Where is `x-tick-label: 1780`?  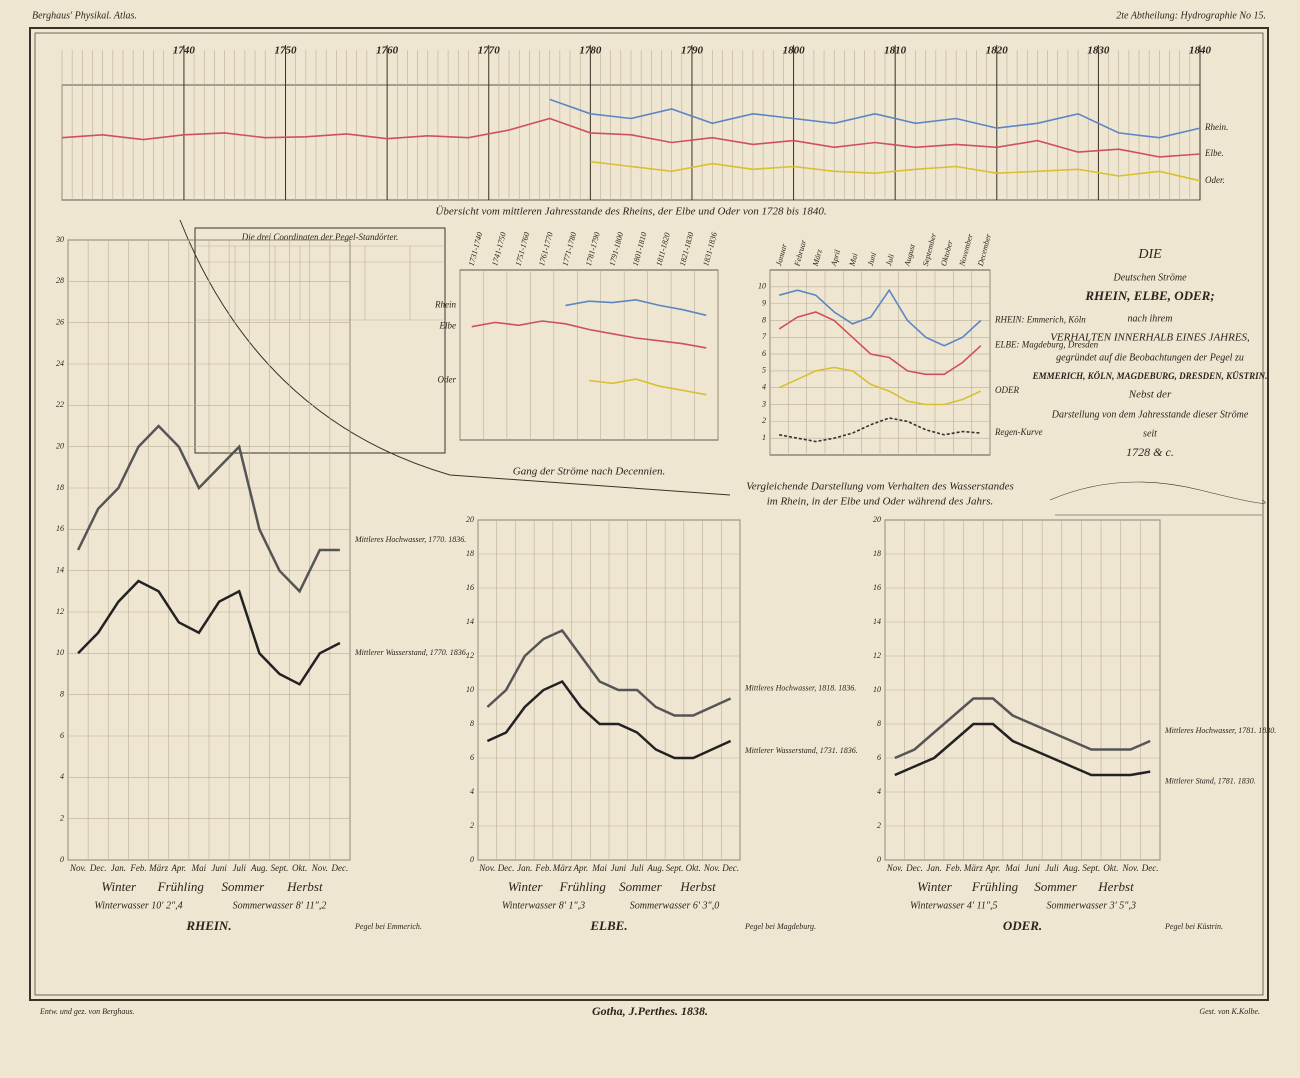 x-tick-label: 1780 is located at coordinates (590, 51).